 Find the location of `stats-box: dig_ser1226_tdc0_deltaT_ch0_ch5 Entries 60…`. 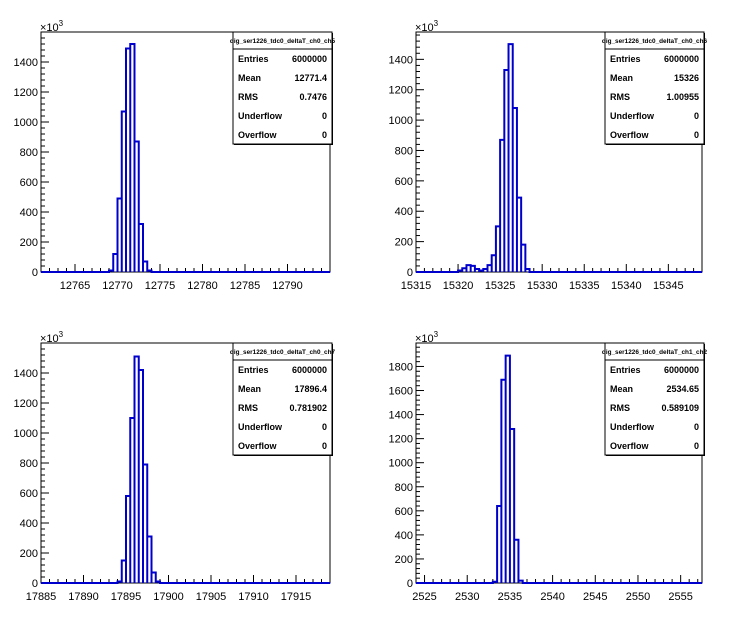

stats-box: dig_ser1226_tdc0_deltaT_ch0_ch5 Entries 60… is located at coordinates (283, 88).